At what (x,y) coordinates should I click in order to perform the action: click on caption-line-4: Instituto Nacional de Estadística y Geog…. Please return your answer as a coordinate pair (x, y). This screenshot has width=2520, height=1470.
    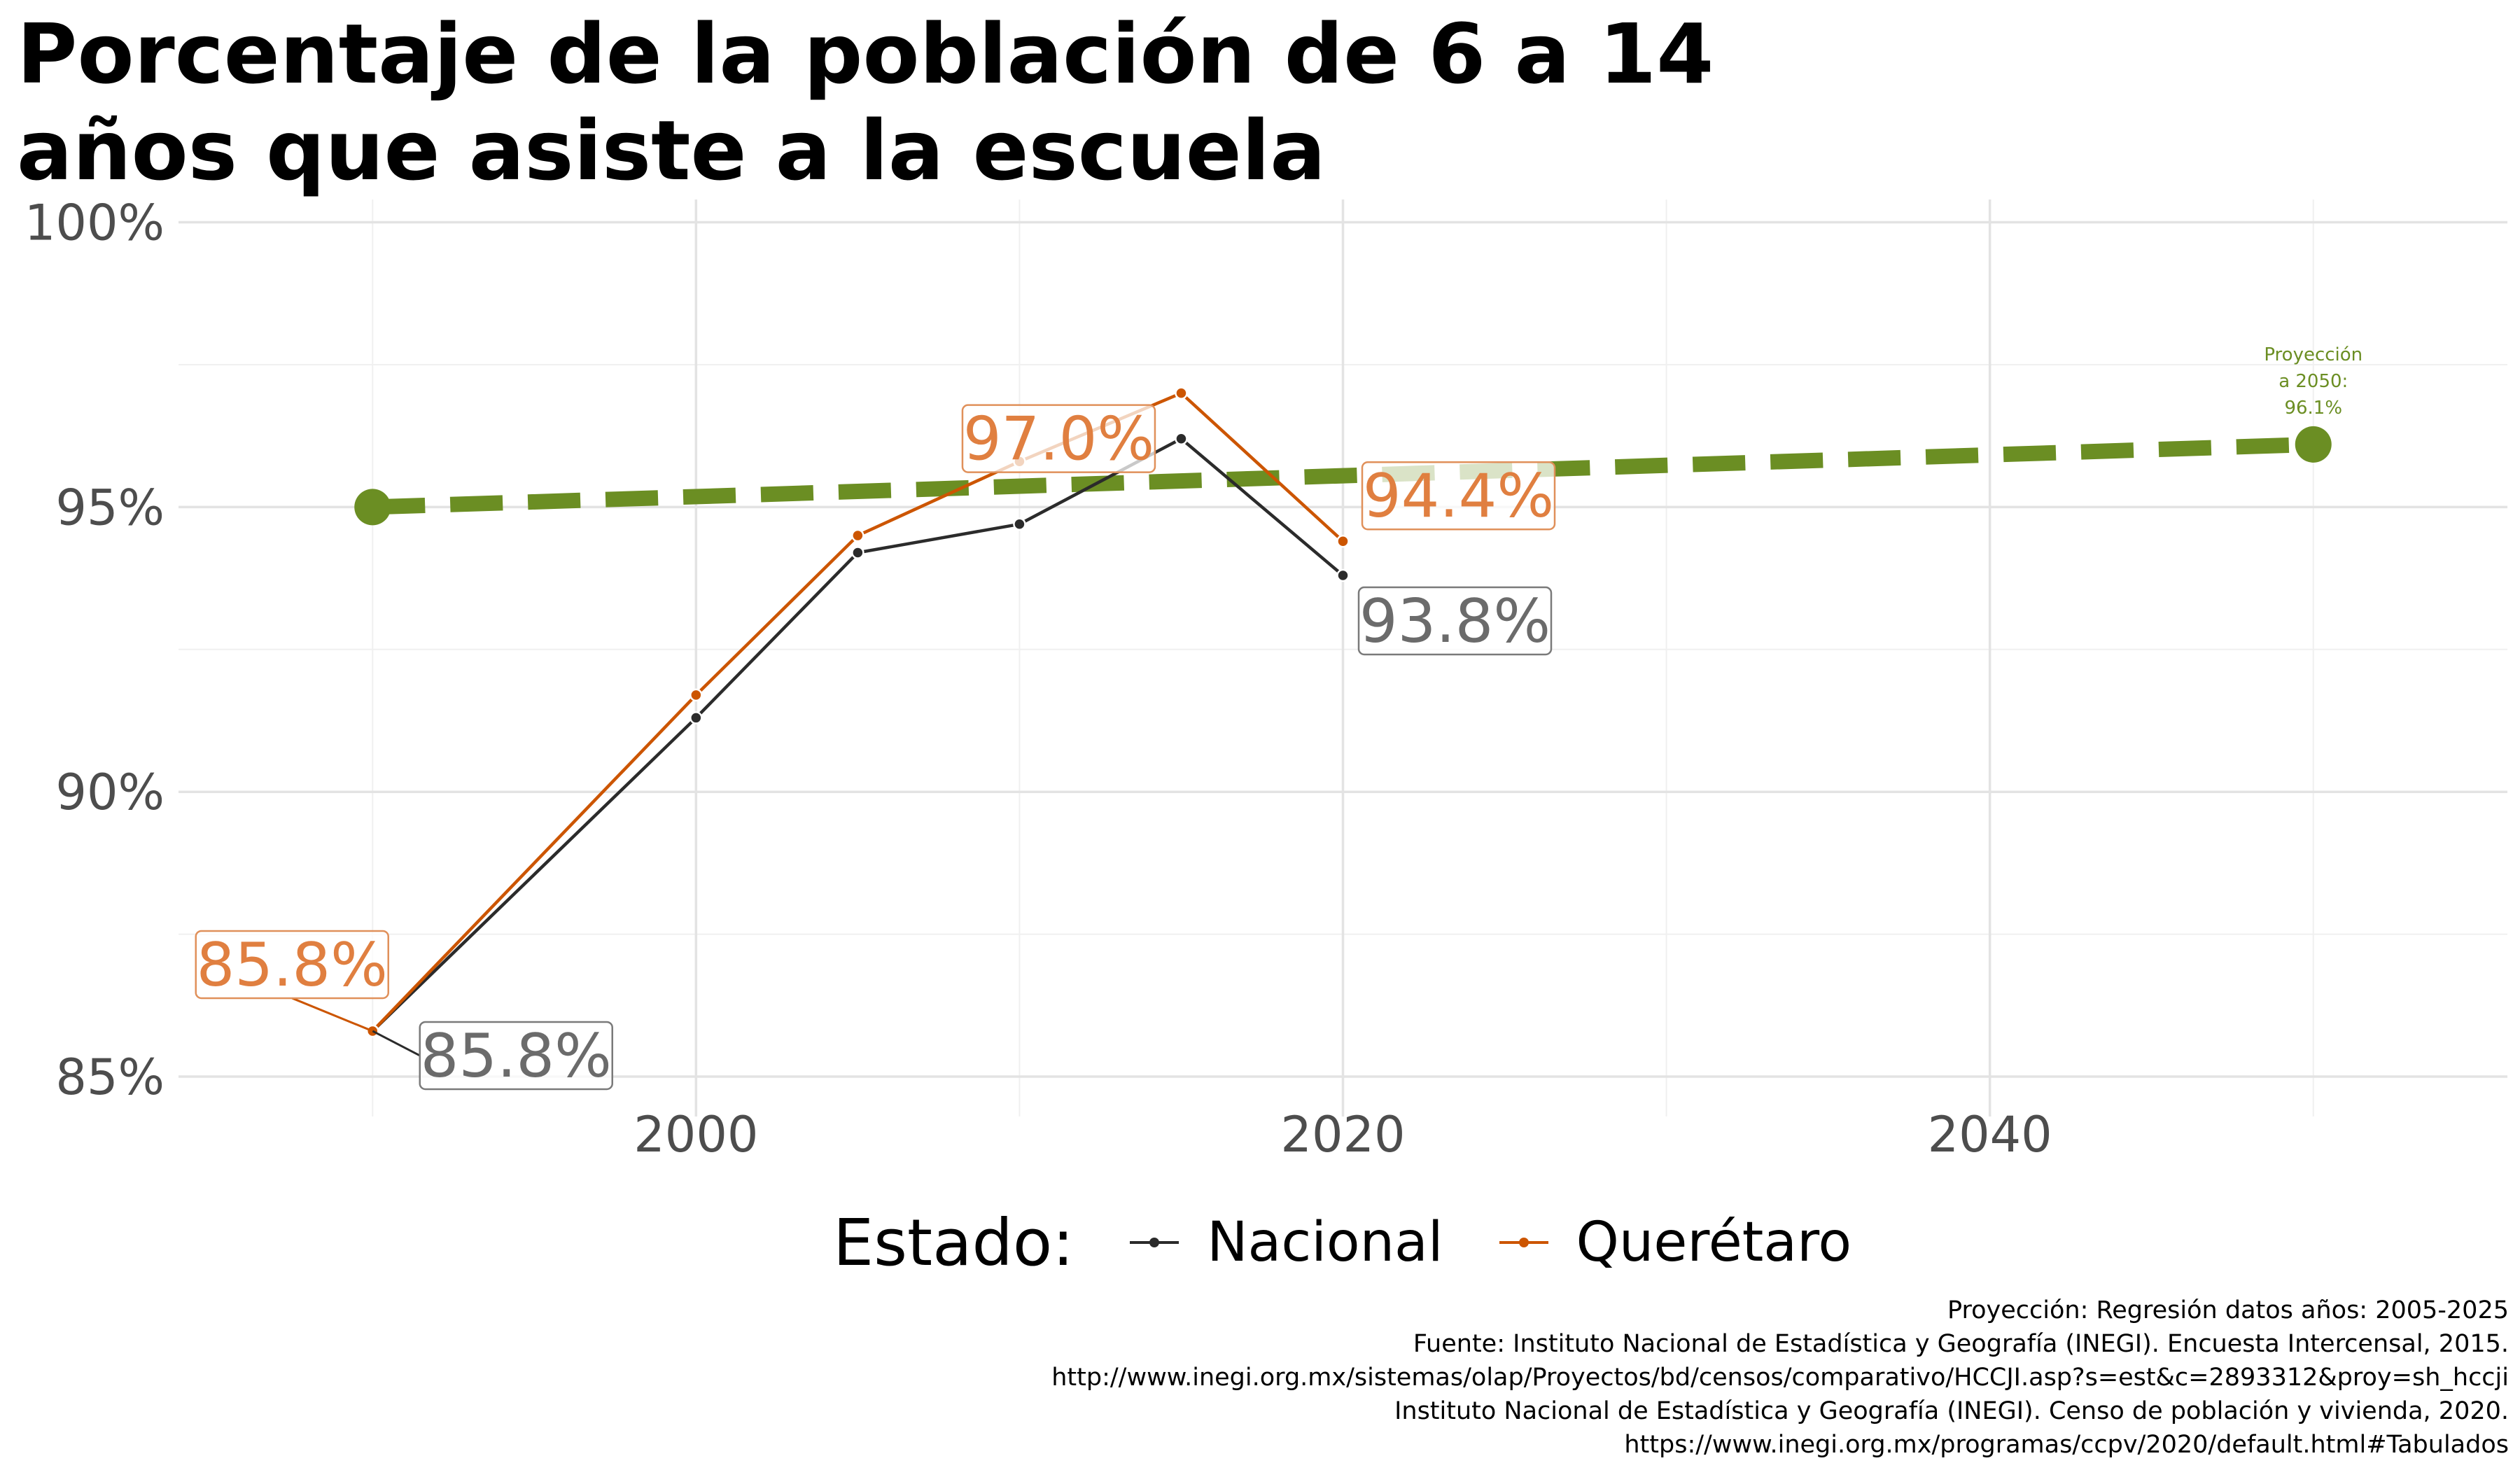
    Looking at the image, I should click on (1951, 1411).